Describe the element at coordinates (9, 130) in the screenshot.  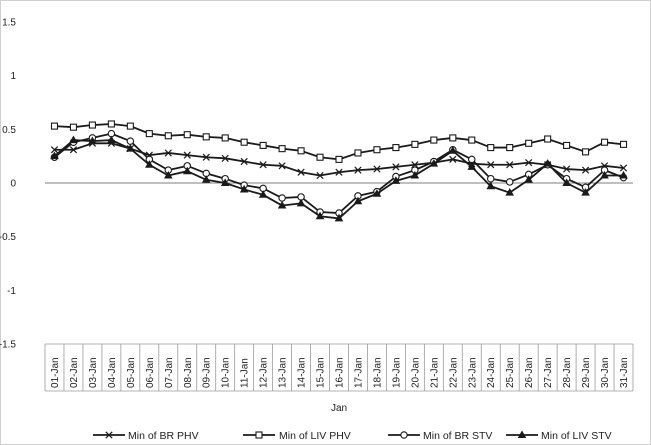
I see `y-tick-label: 0.5` at that location.